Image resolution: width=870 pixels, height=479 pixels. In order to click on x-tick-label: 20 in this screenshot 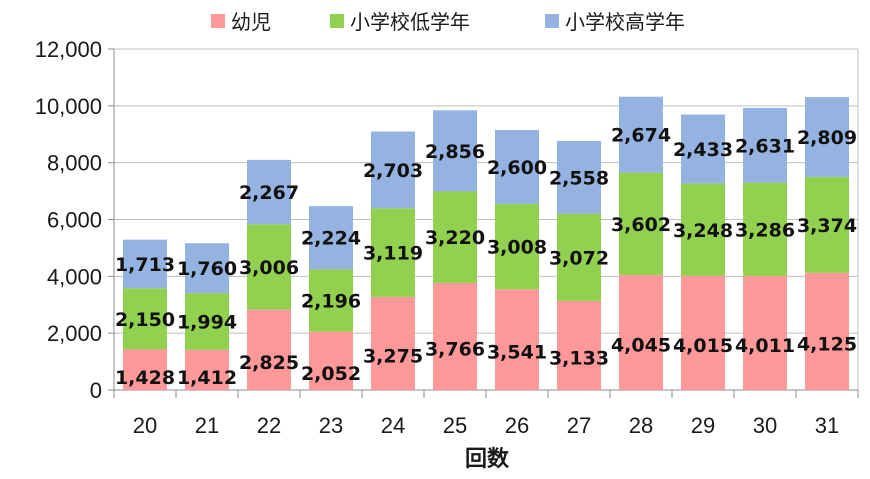, I will do `click(145, 425)`.